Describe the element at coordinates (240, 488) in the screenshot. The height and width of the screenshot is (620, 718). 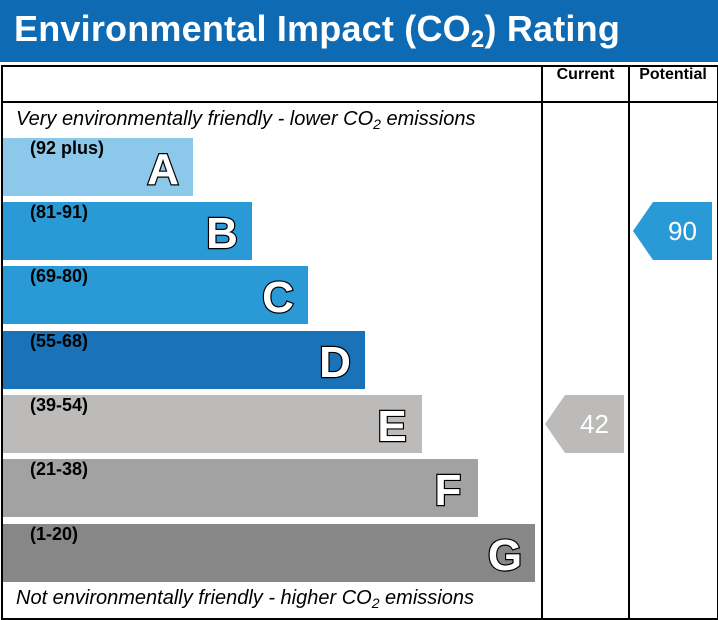
I see `rating-band-f: (21-38) F` at that location.